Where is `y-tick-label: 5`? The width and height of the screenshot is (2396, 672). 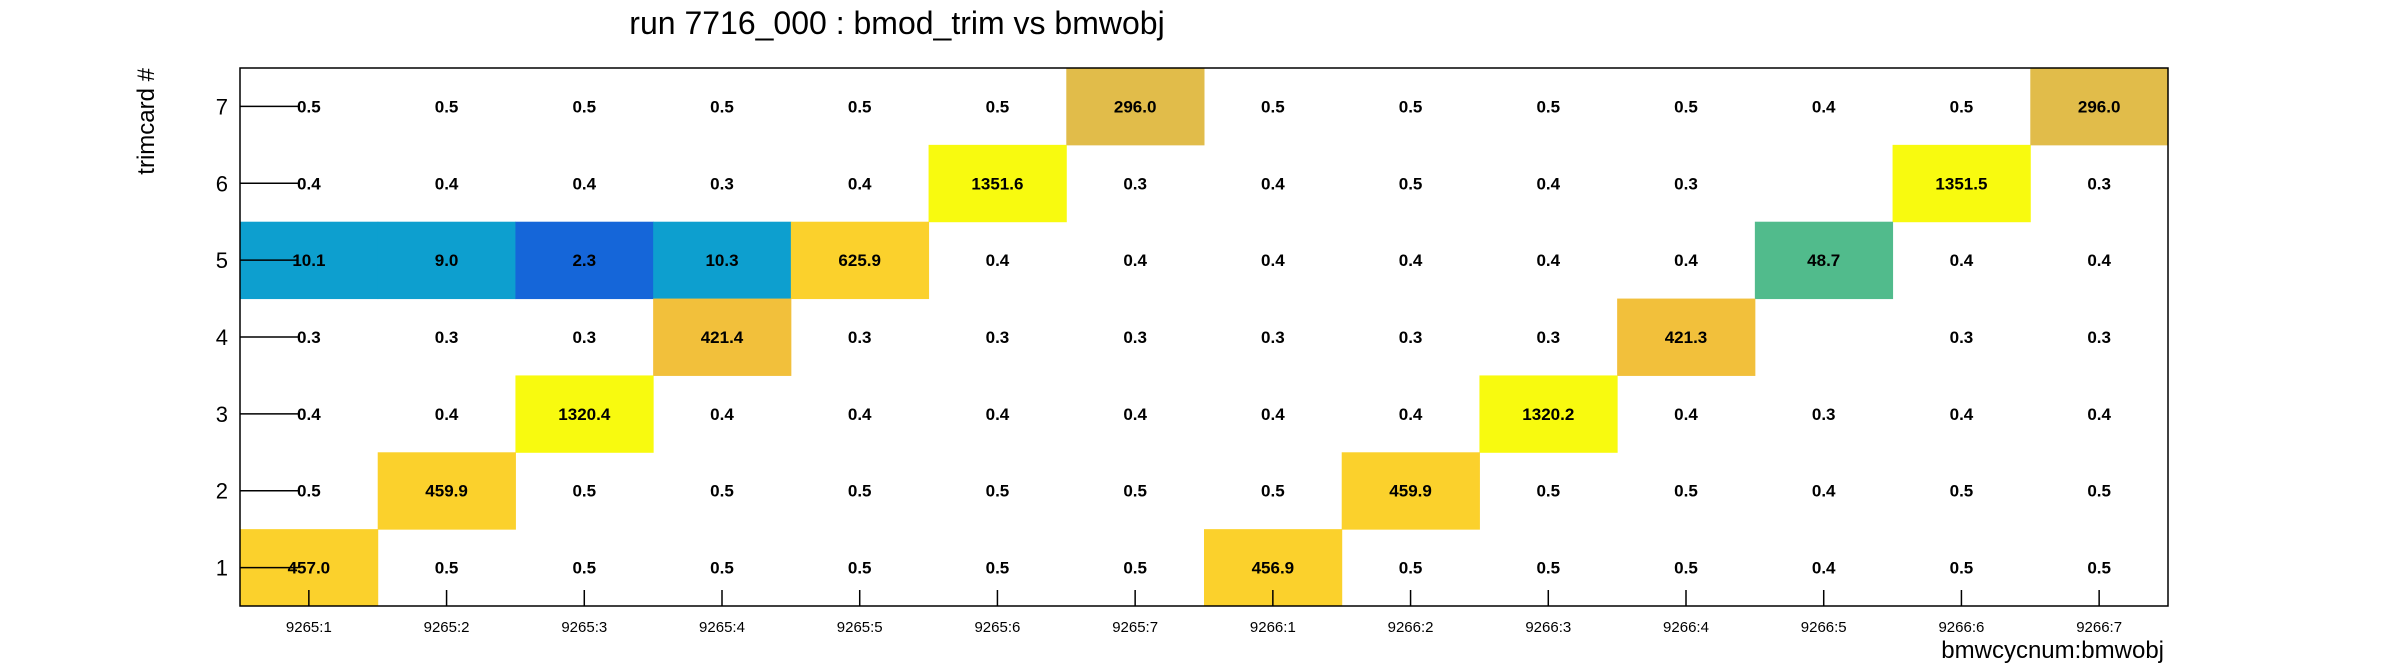 y-tick-label: 5 is located at coordinates (222, 260).